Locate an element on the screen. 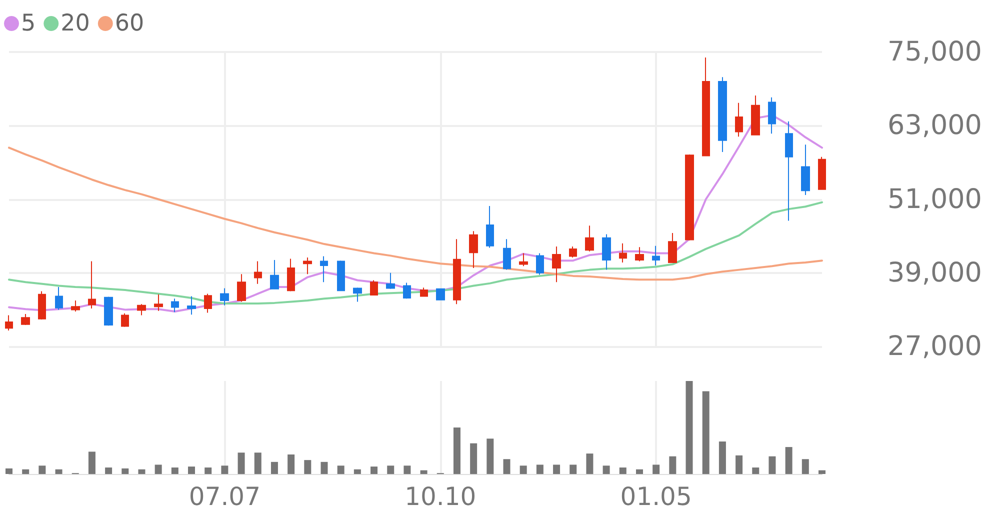  x-tick-label: 10.10 is located at coordinates (440, 496).